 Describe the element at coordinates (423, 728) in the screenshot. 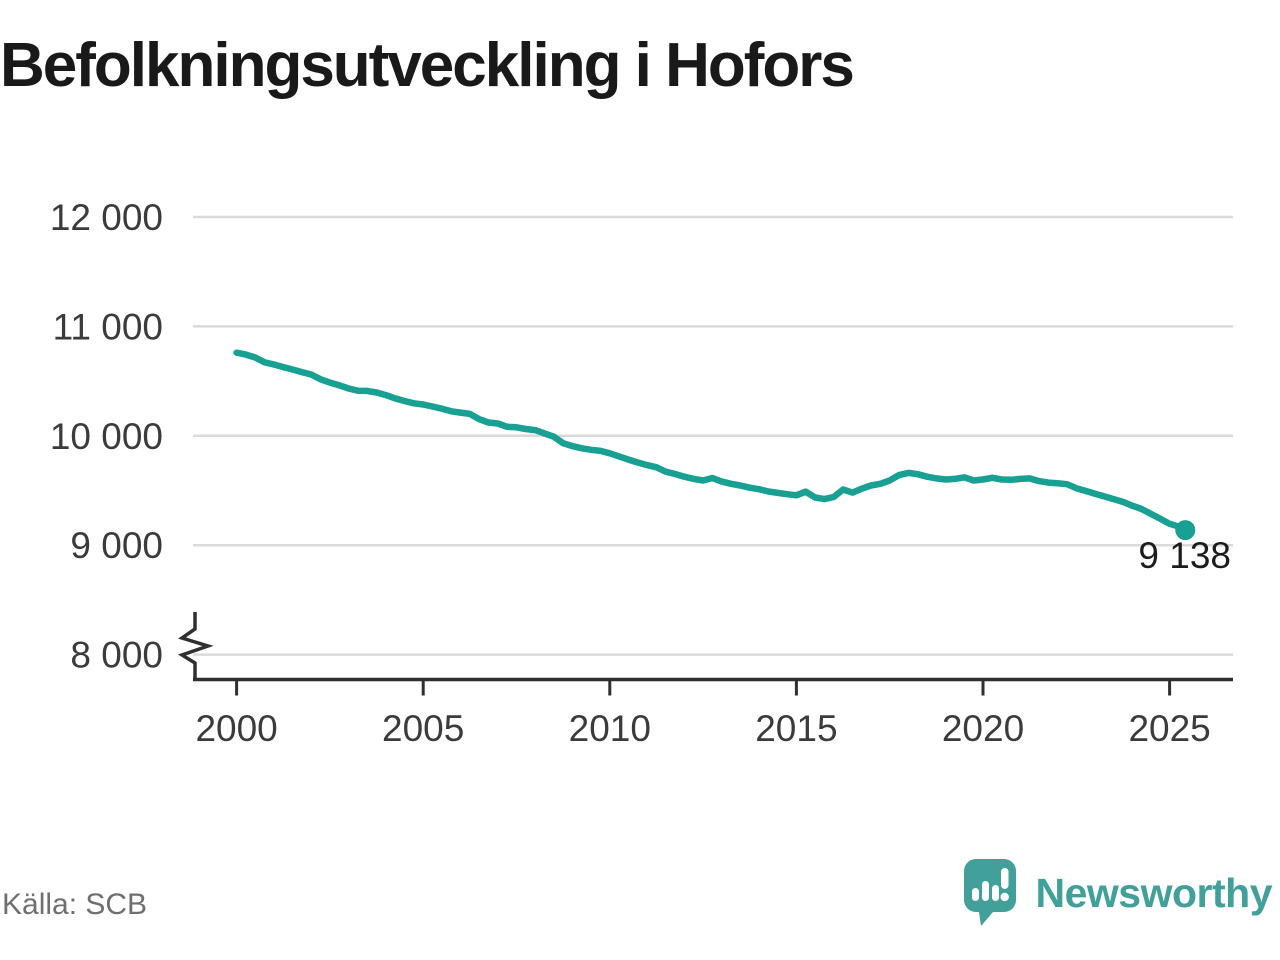

I see `x-tick-label: 2005` at that location.